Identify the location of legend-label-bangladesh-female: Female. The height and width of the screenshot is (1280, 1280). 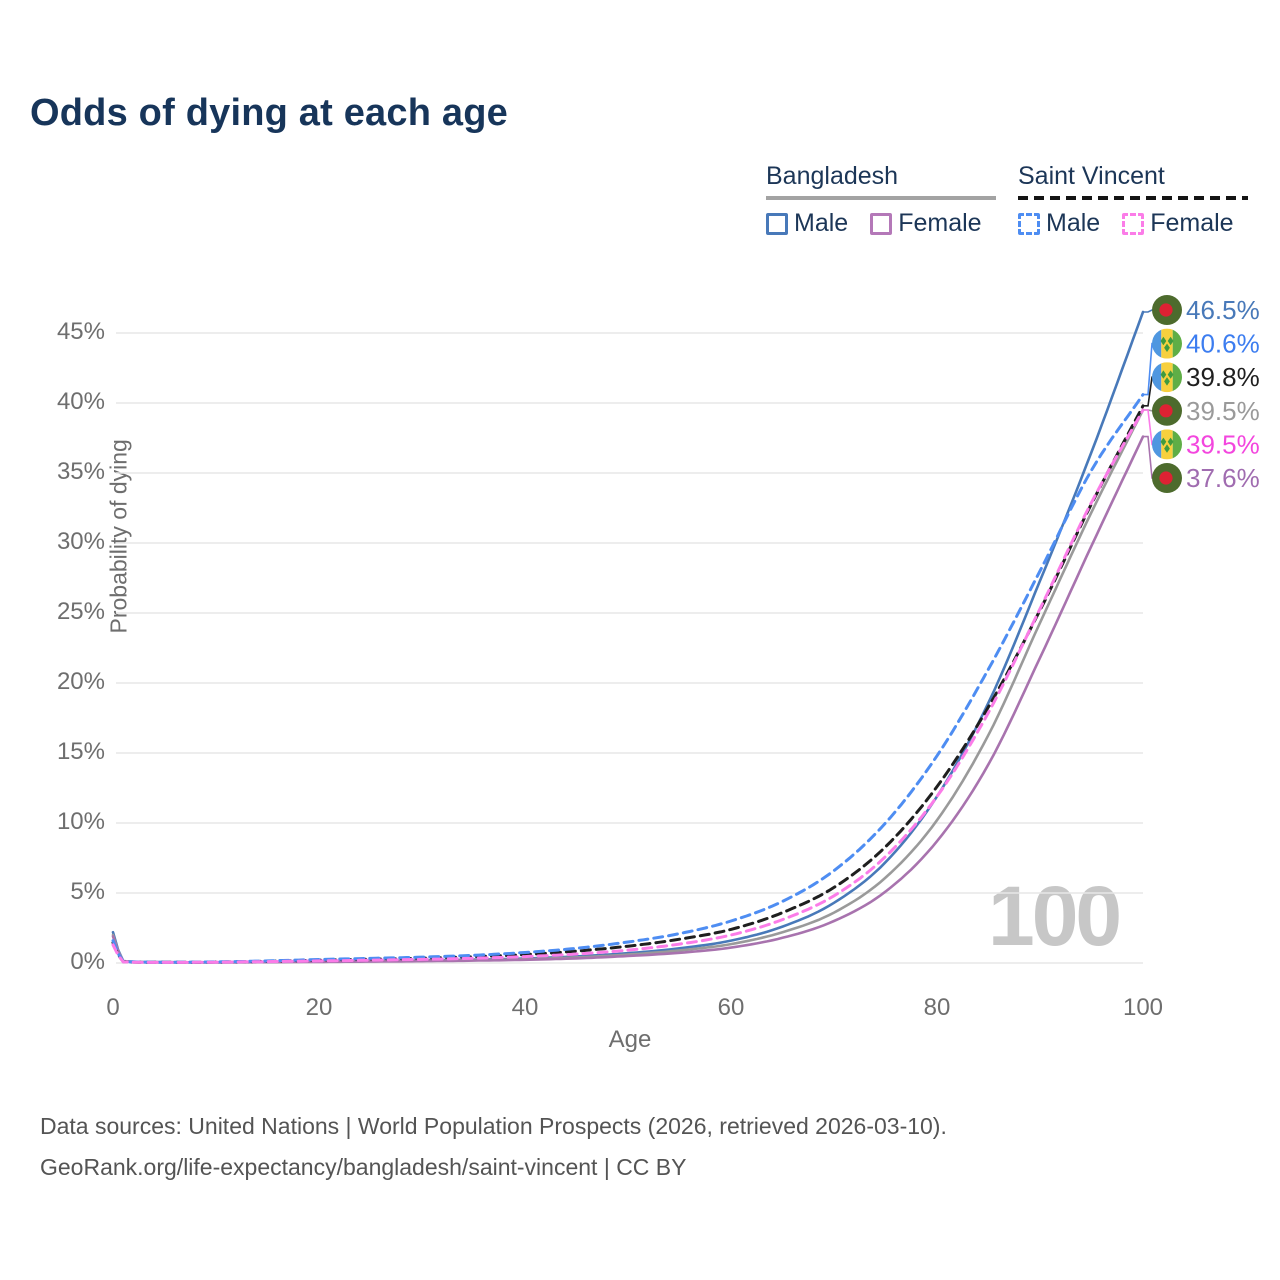
(940, 223).